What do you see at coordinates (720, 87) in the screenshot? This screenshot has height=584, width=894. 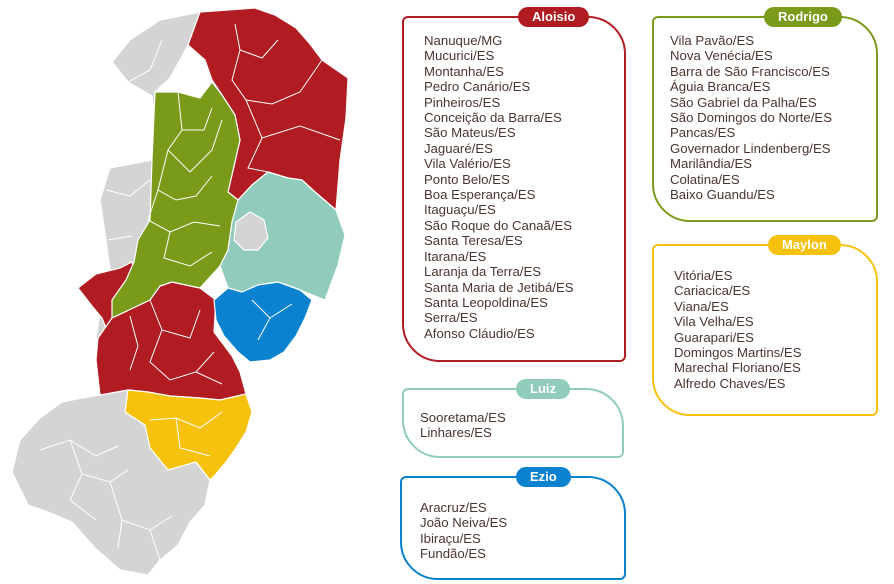 I see `city-item: Águia Branca/ES` at bounding box center [720, 87].